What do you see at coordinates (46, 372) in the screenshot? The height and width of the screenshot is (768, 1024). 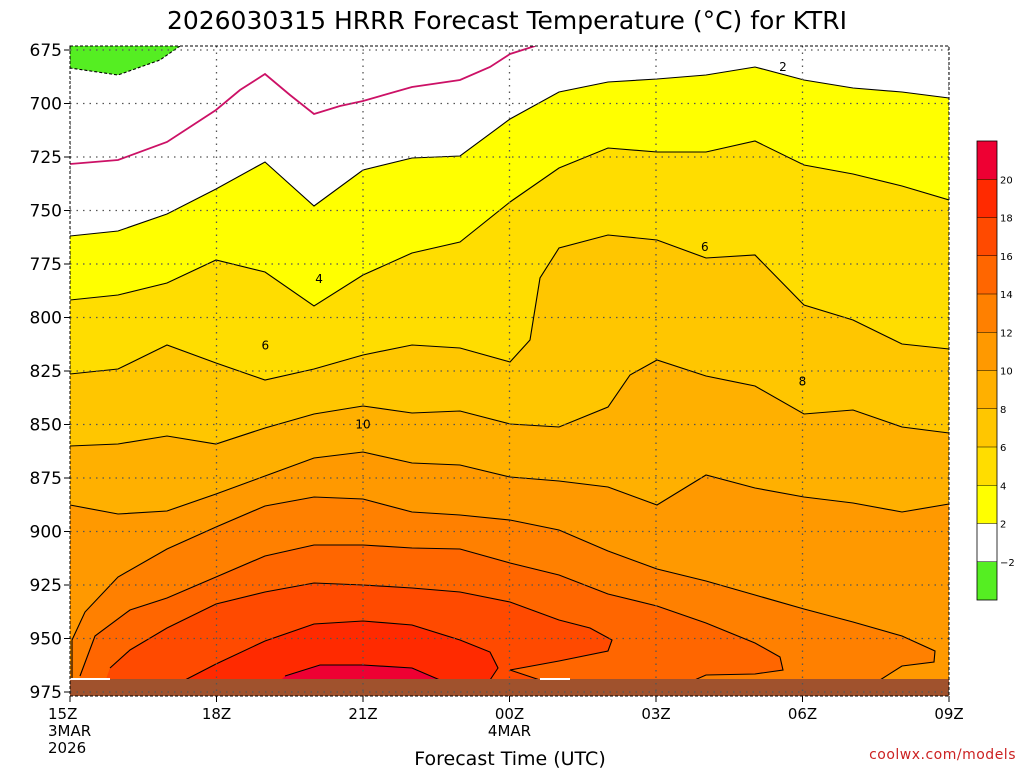 I see `y-tick-label: 825` at bounding box center [46, 372].